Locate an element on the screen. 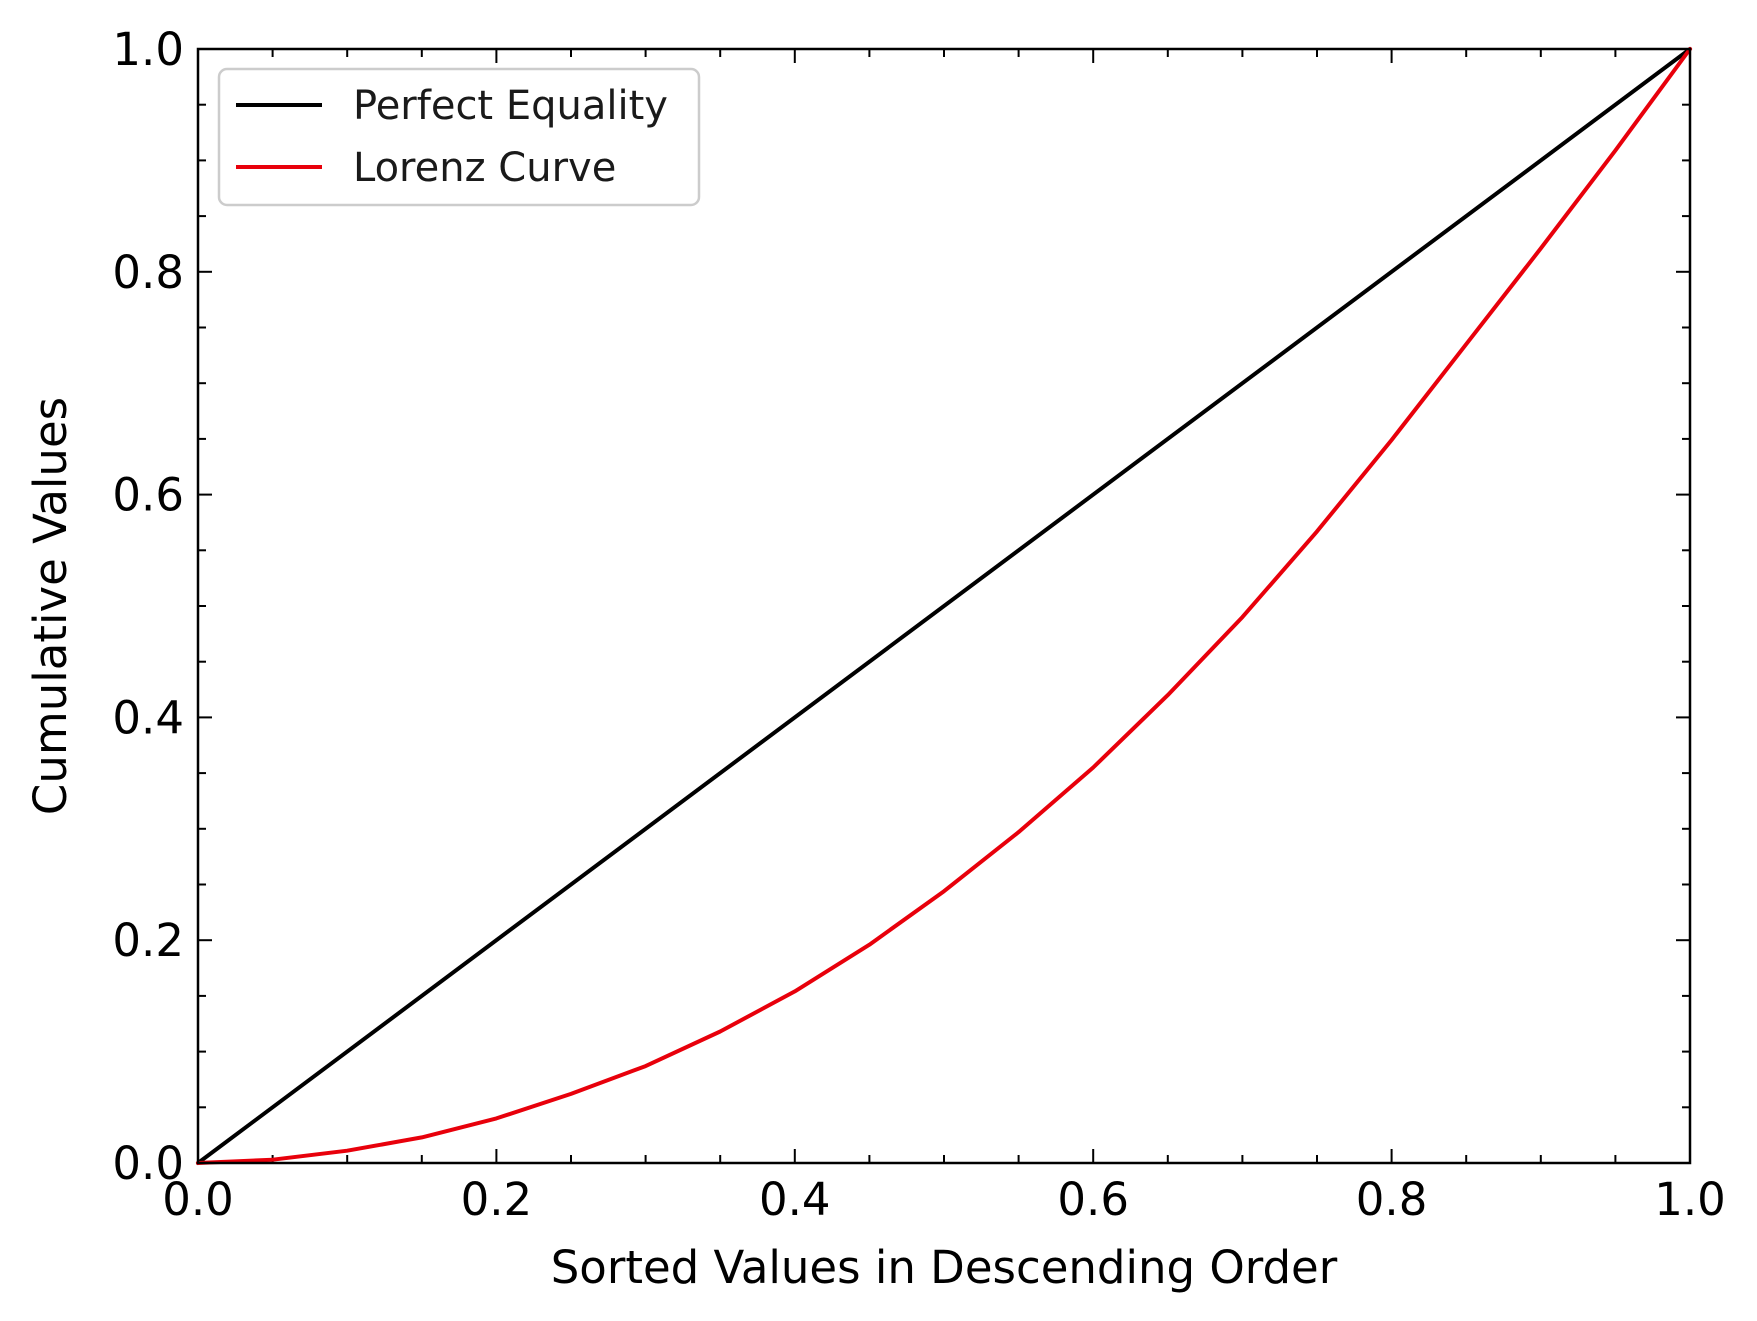 The image size is (1757, 1321). legend: Perfect Equality Lorenz Curve is located at coordinates (459, 137).